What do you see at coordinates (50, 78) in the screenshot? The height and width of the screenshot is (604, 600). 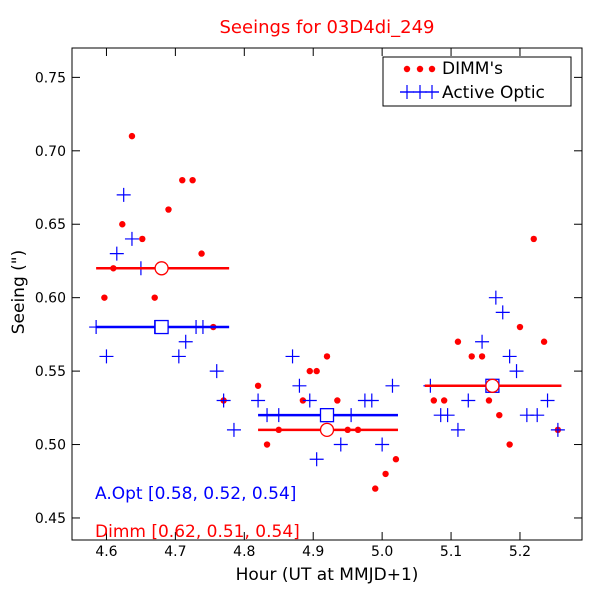 I see `y-tick-label: 0.75` at bounding box center [50, 78].